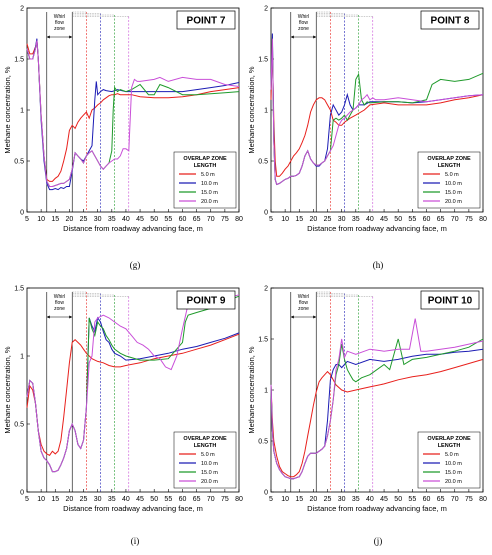  Describe the element at coordinates (168, 499) in the screenshot. I see `x-tick-label: 55` at that location.